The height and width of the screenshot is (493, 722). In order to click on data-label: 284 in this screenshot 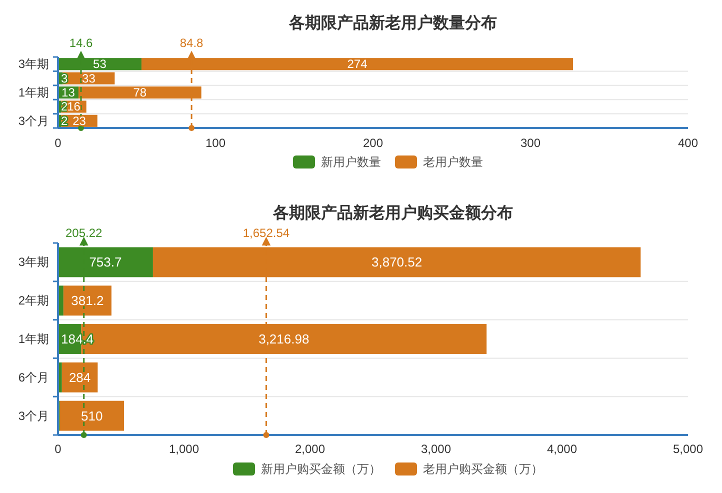, I will do `click(79, 377)`.